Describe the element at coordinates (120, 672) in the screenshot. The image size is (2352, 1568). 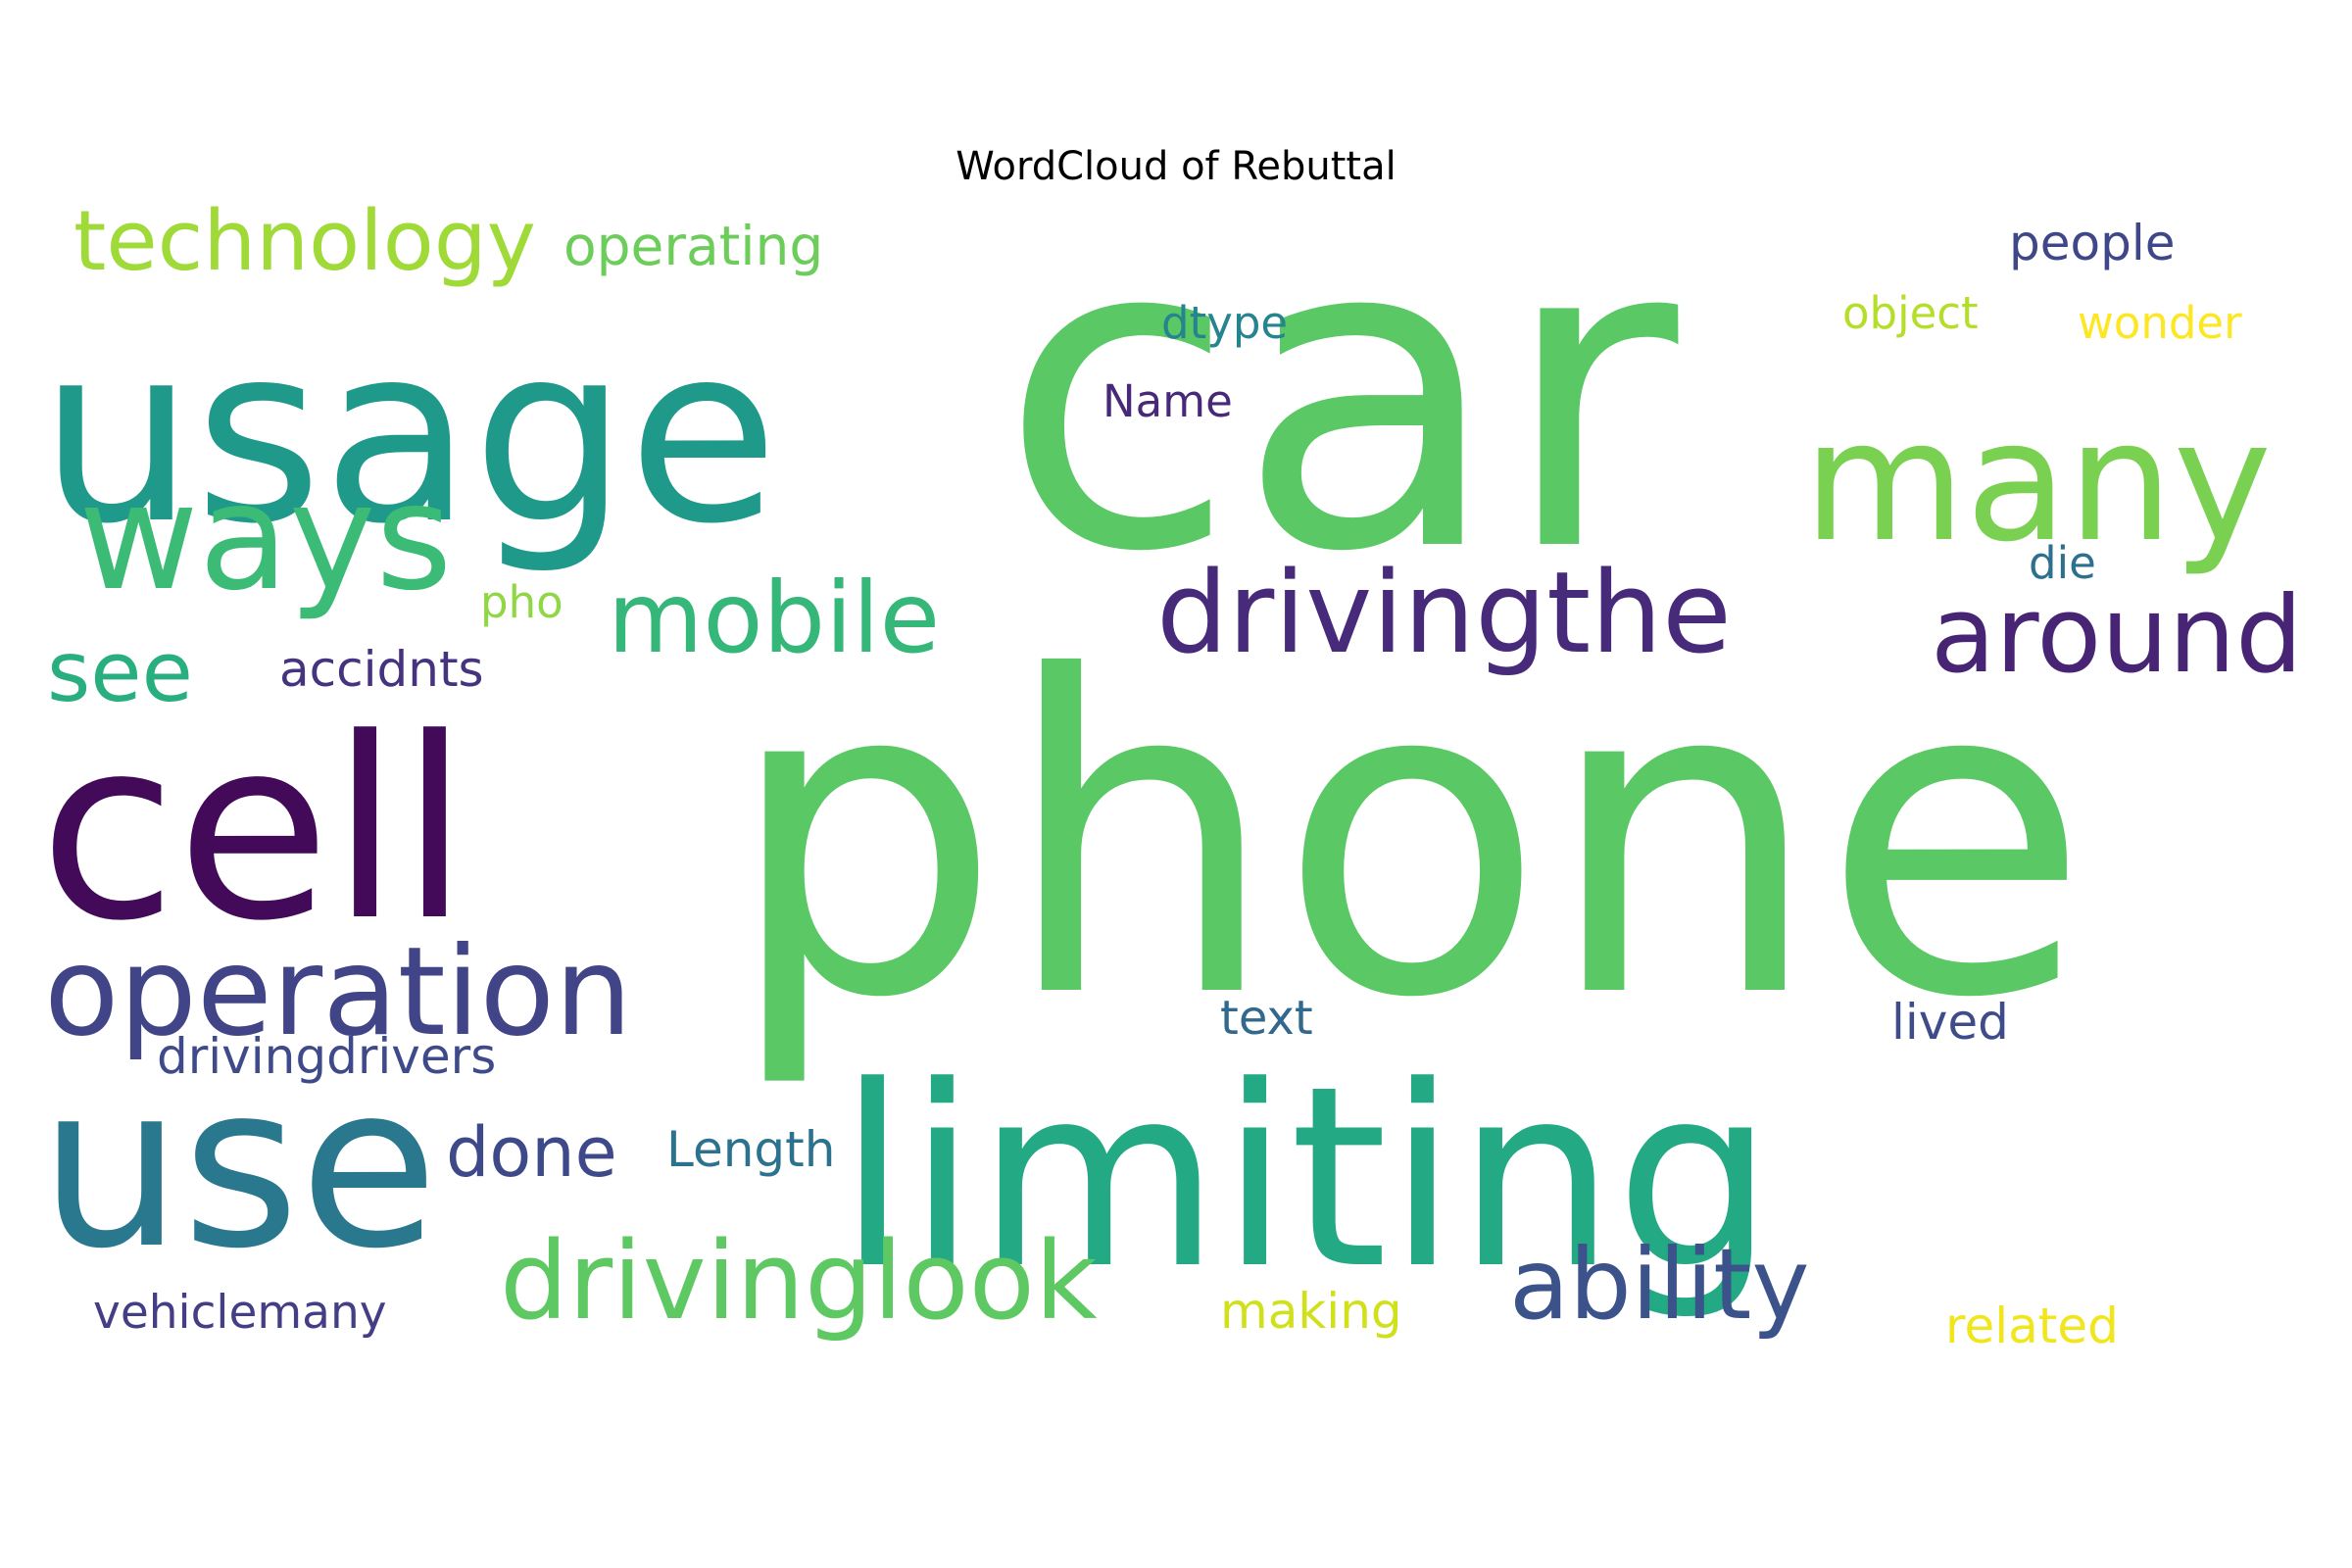
I see `word-see: see` at that location.